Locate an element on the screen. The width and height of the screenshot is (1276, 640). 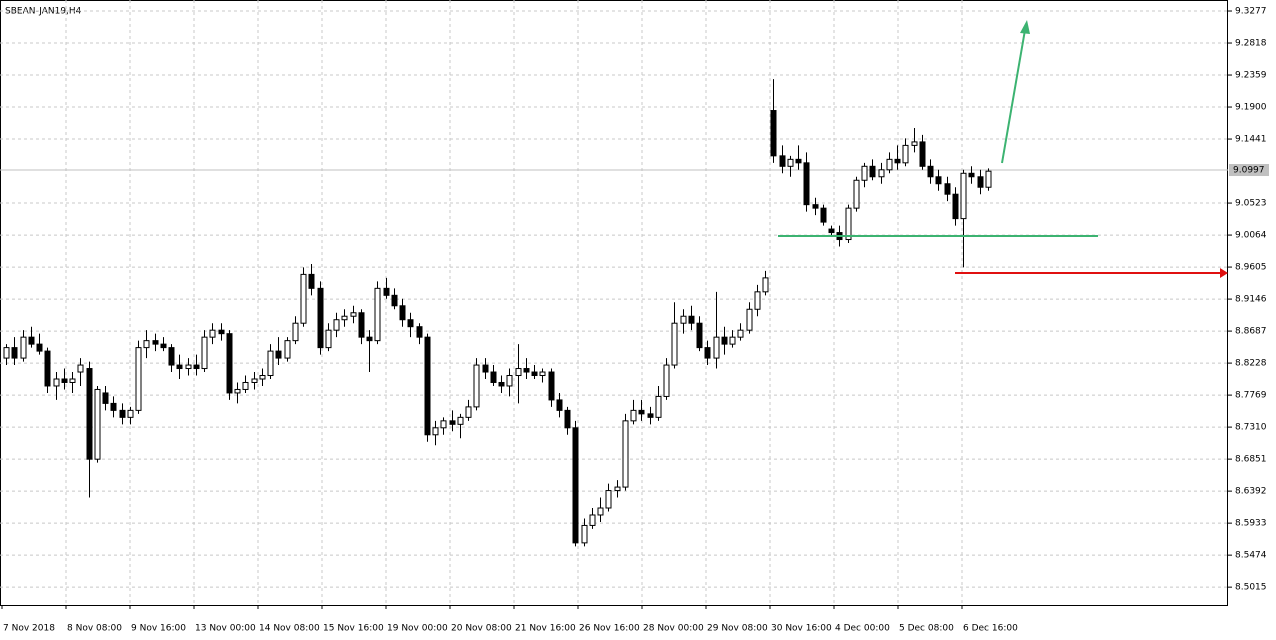
y-tick-label: 8.5474 is located at coordinates (1251, 556).